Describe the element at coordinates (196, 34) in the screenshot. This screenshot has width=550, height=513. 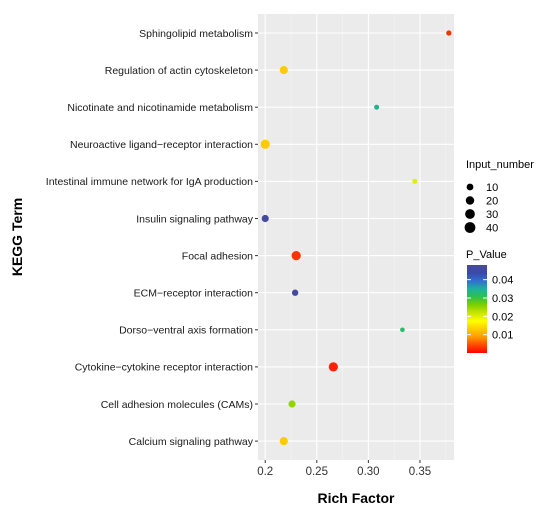
I see `y-tick-label: Sphingolipid metabolism` at that location.